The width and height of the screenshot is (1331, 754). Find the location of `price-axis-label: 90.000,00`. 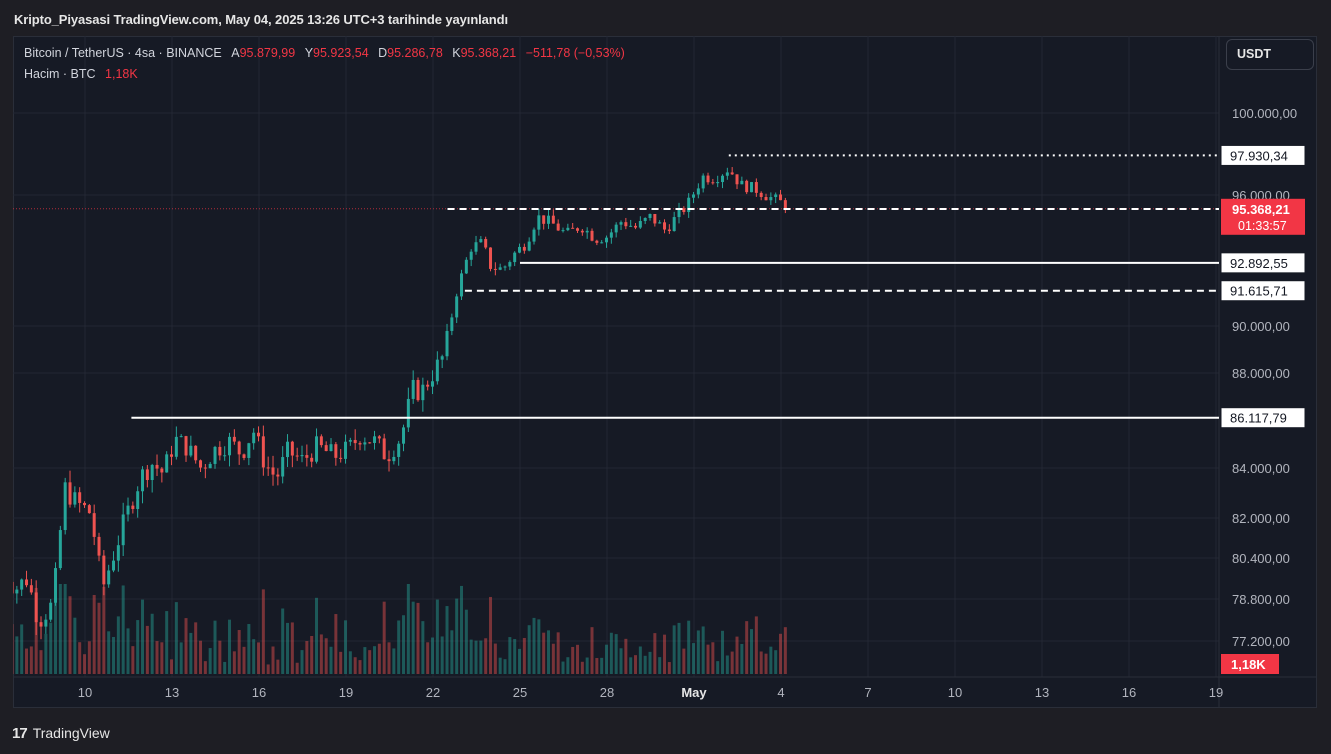

price-axis-label: 90.000,00 is located at coordinates (1261, 326).